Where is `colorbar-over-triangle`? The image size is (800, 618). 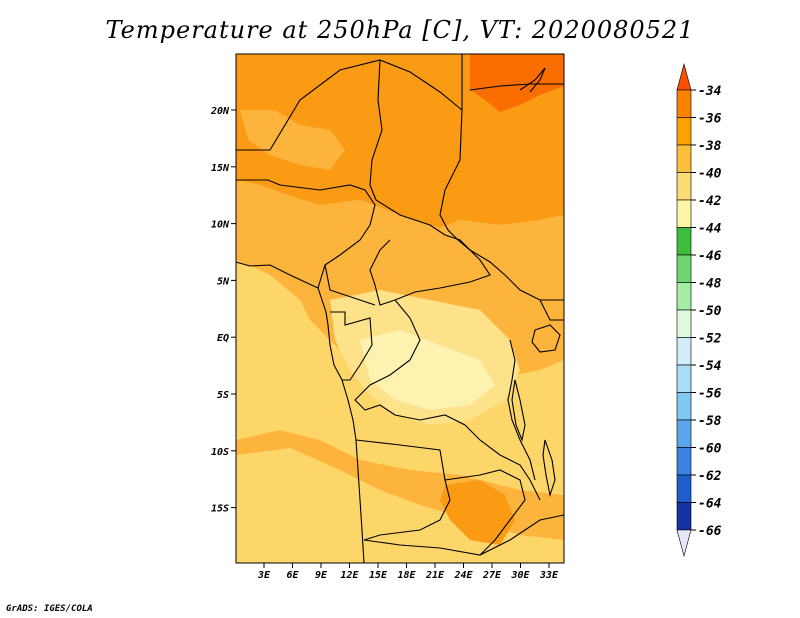 colorbar-over-triangle is located at coordinates (684, 76).